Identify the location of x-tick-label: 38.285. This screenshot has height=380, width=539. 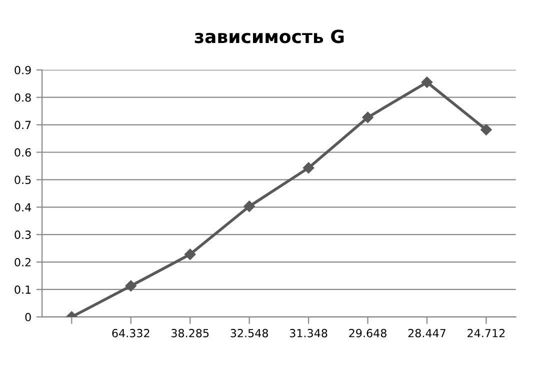
(190, 333).